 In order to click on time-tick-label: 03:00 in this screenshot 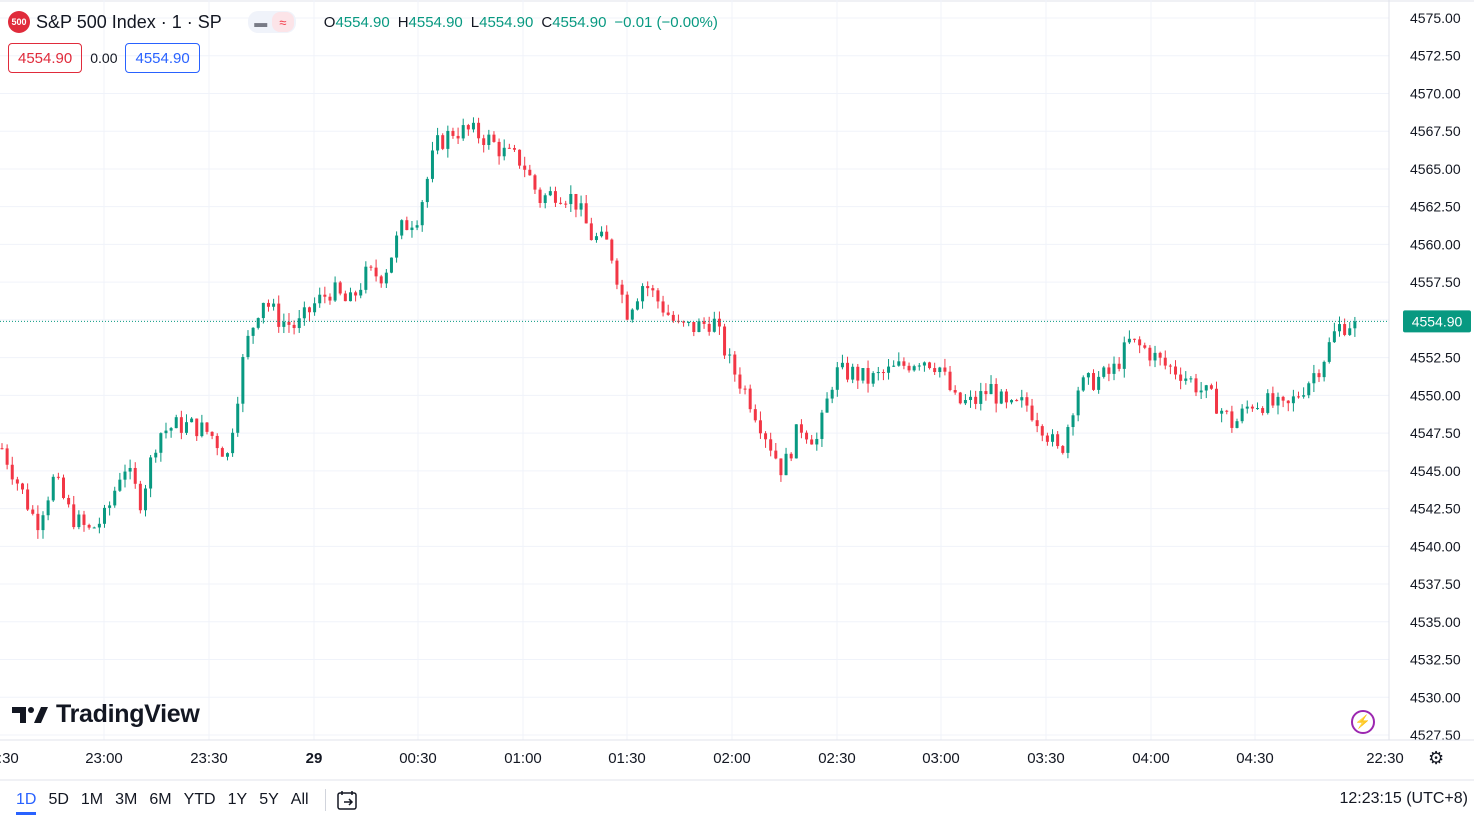, I will do `click(941, 758)`.